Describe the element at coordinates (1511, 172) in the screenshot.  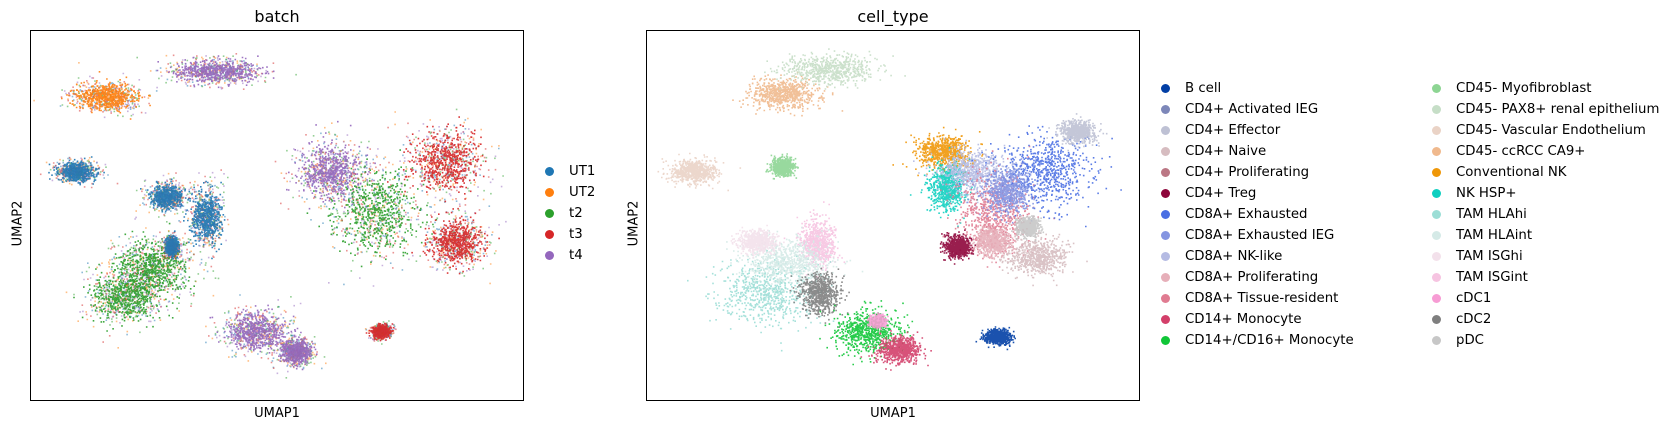
I see `celltype-legend-label: Conventional NK` at that location.